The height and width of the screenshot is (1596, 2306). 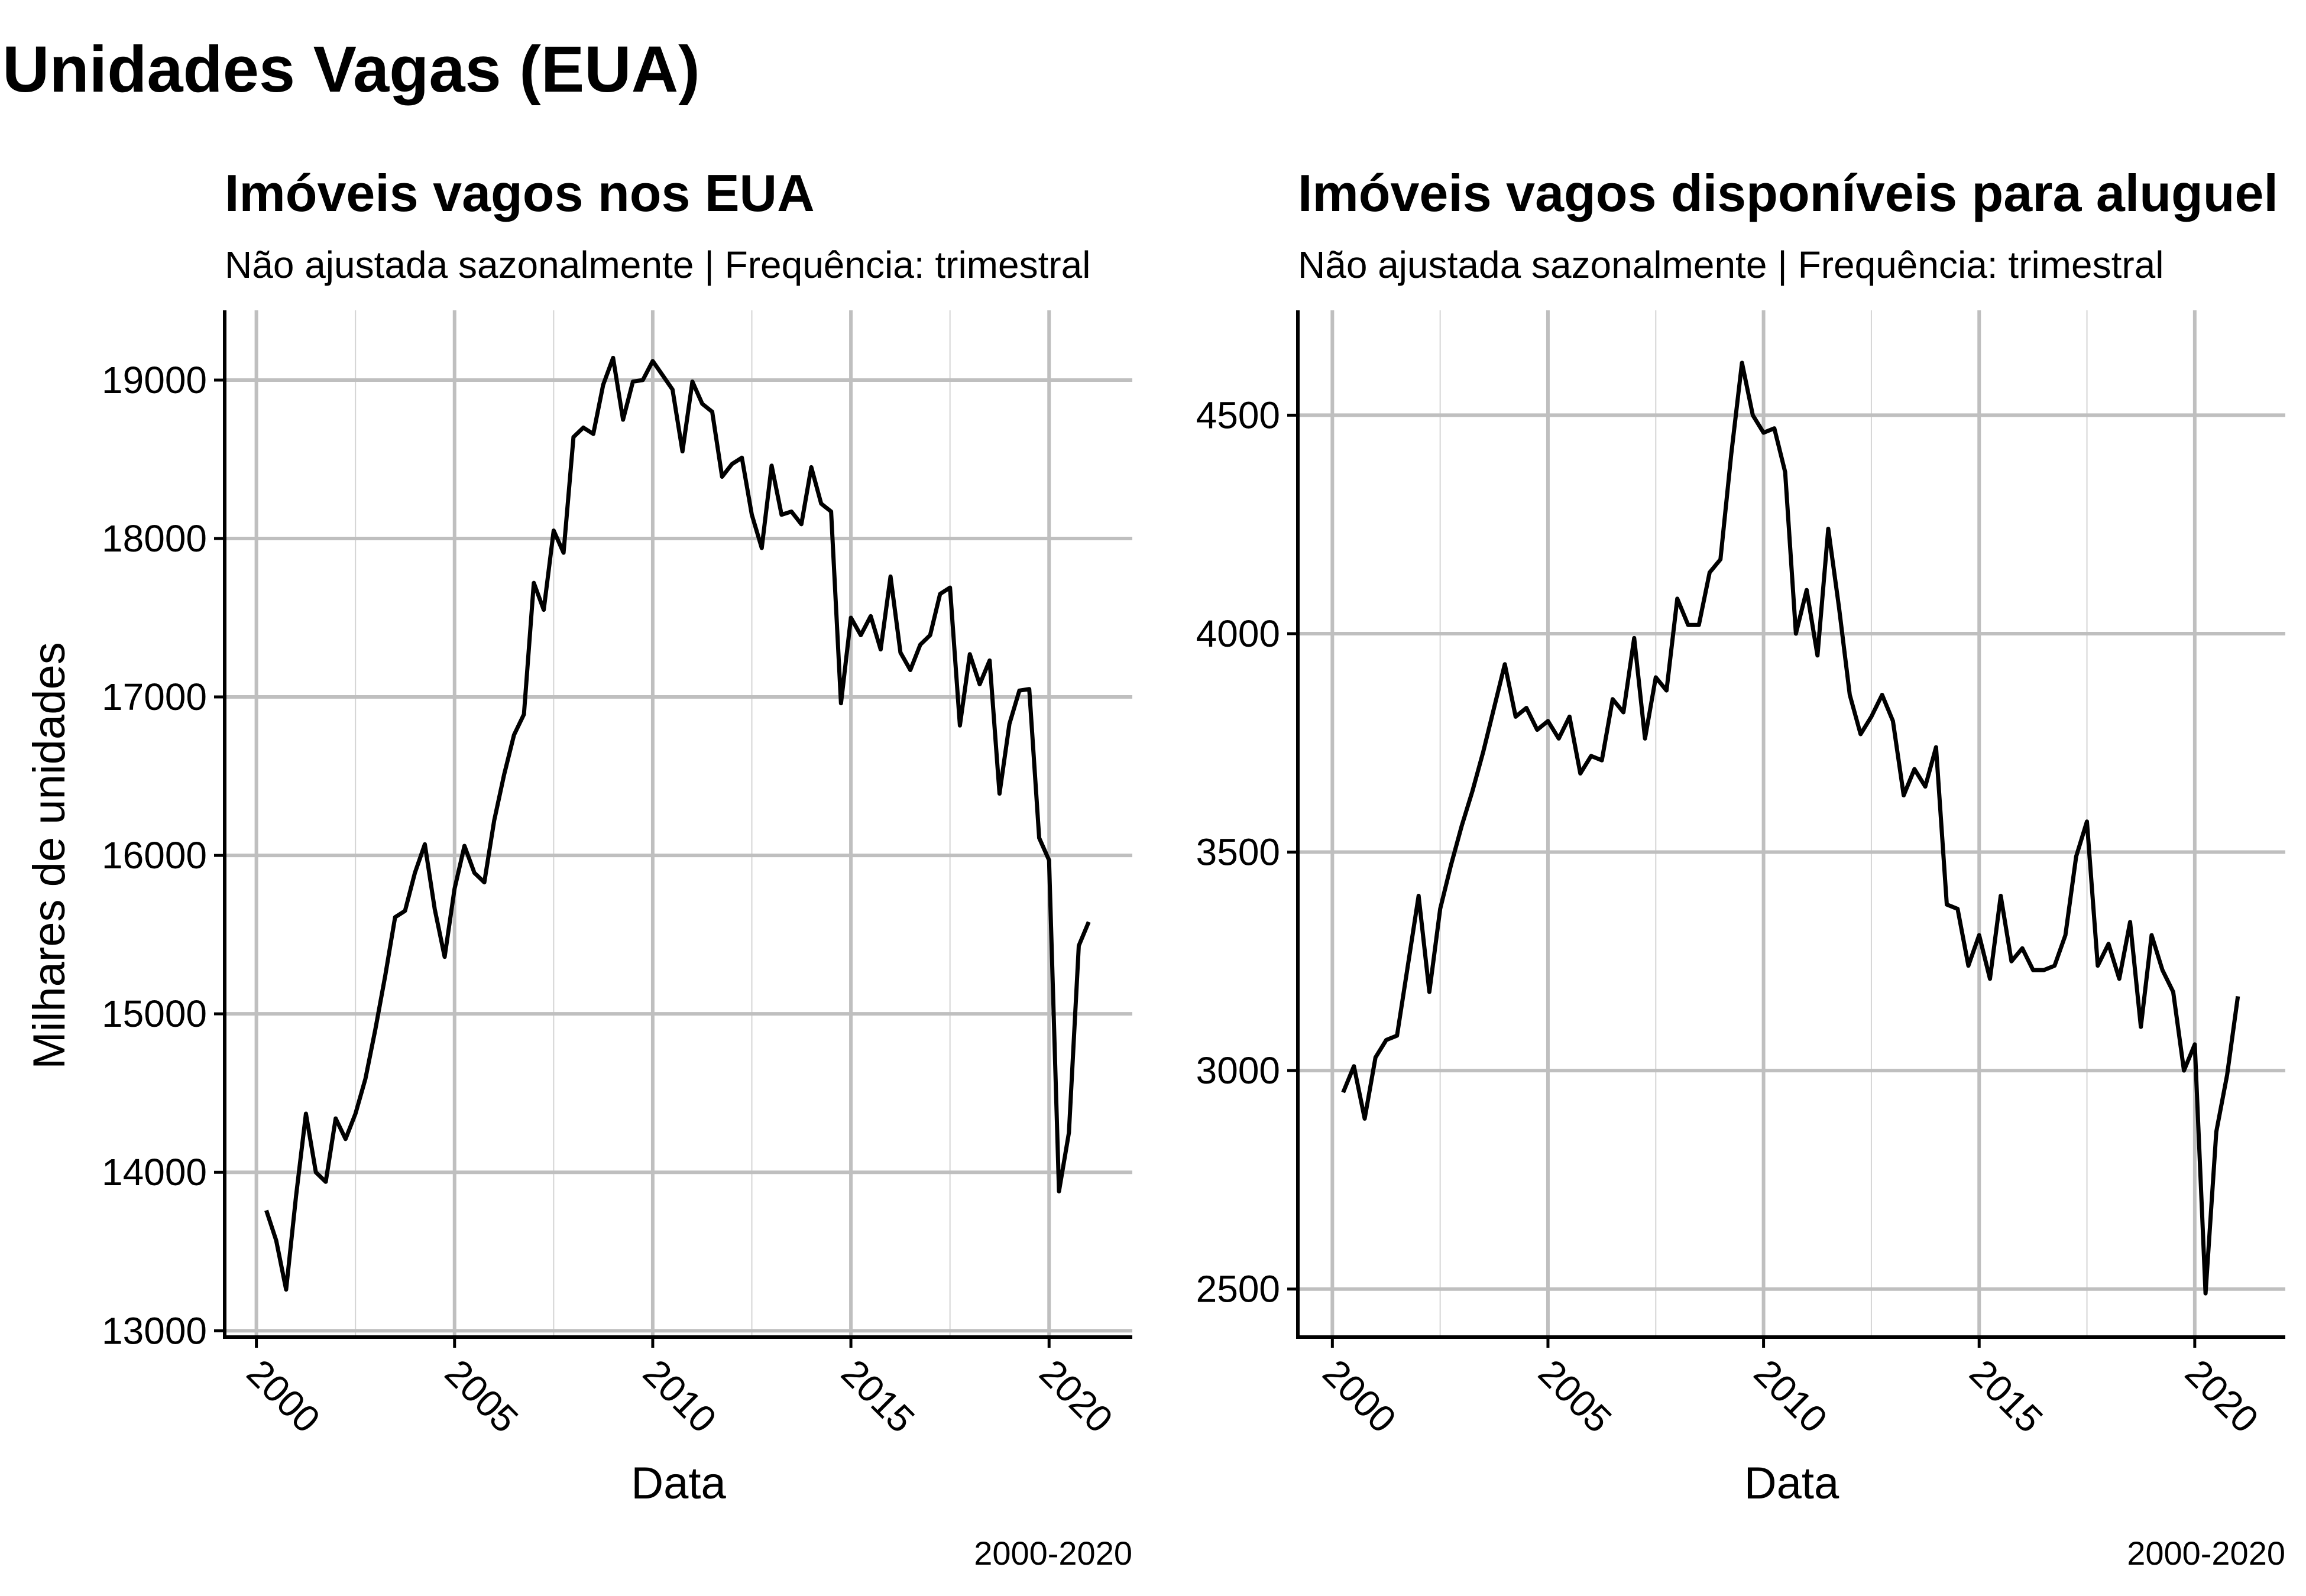 What do you see at coordinates (154, 1013) in the screenshot?
I see `y-tick-label: 15000` at bounding box center [154, 1013].